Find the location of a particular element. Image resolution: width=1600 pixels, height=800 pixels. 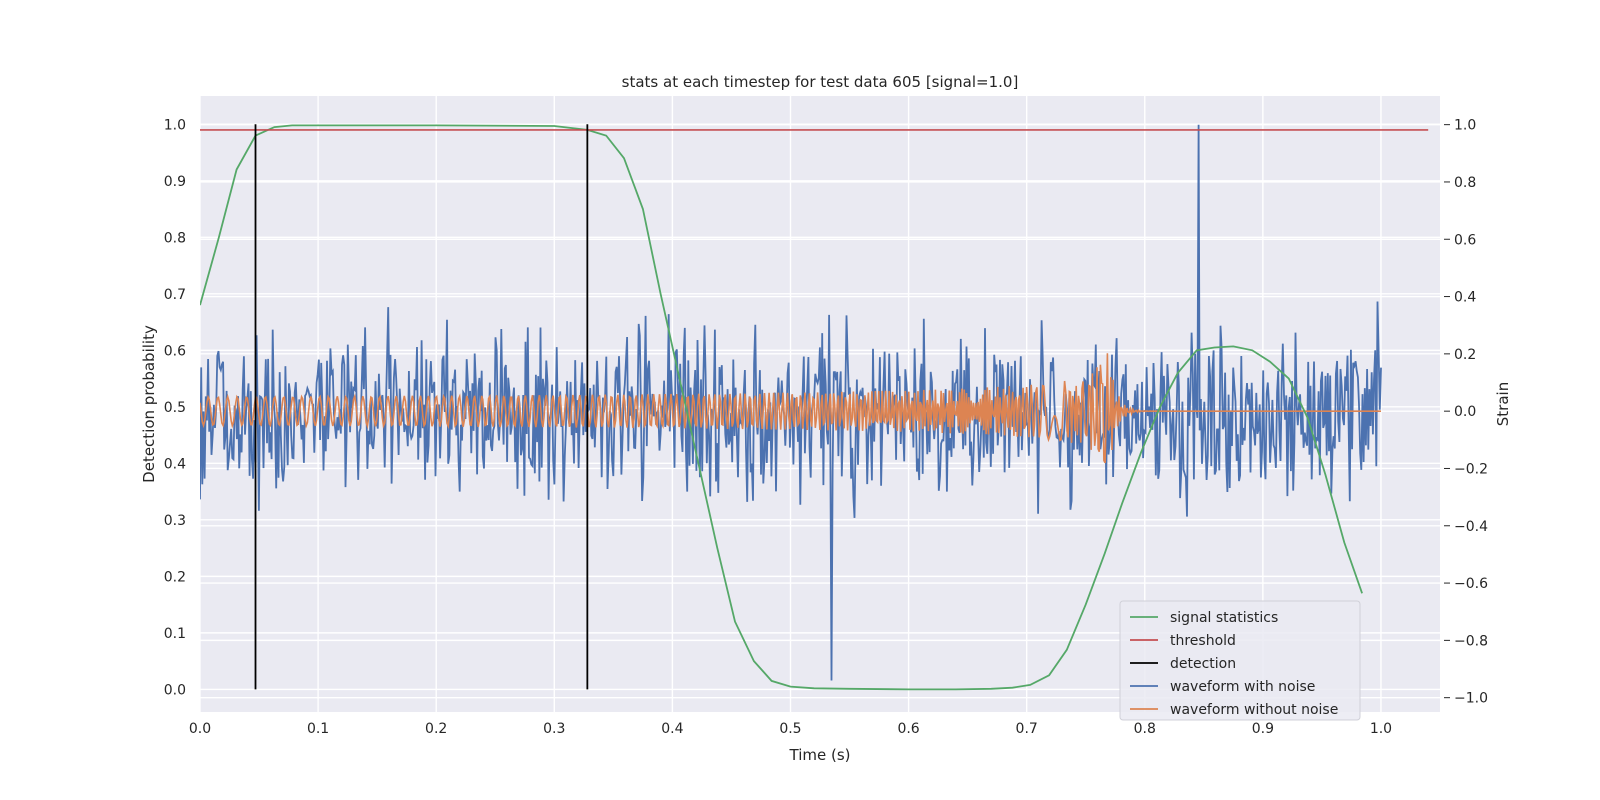

x-tick-label: 0.9 is located at coordinates (1263, 729).